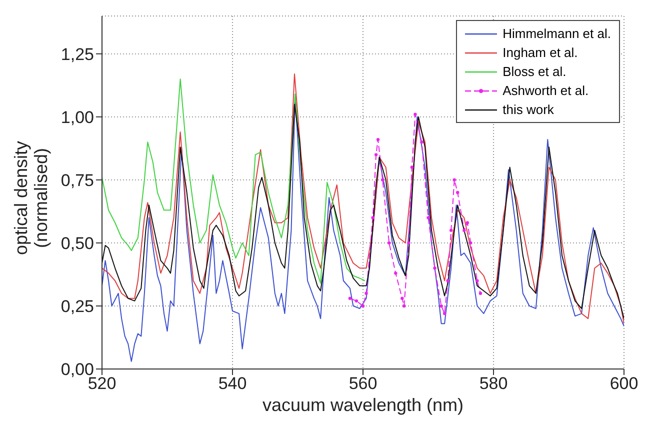  I want to click on x-axis-title: vacuum wavelength (nm), so click(363, 405).